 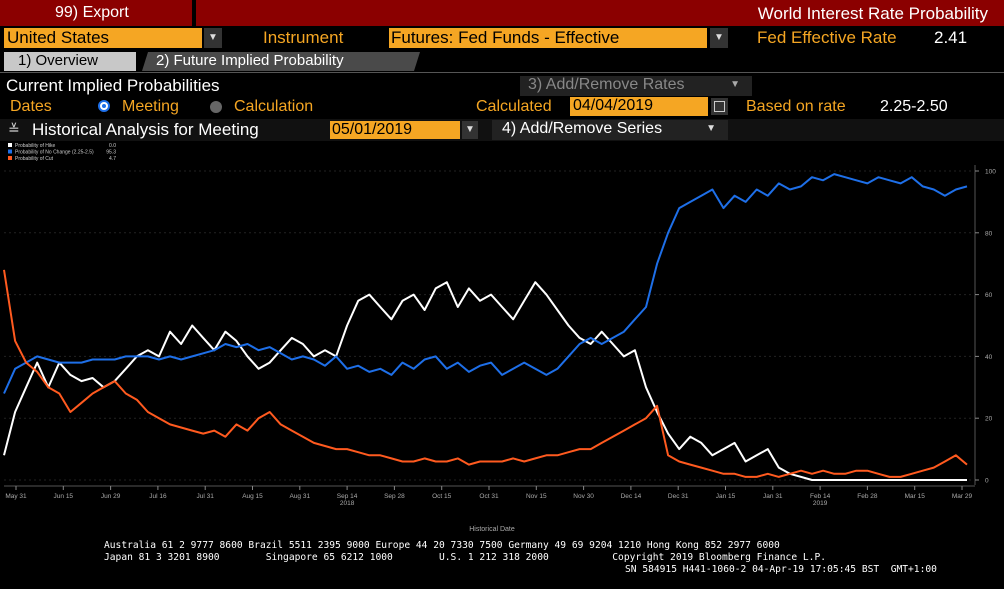 What do you see at coordinates (582, 128) in the screenshot?
I see `add-remove-series-label: 4) Add/Remove Series` at bounding box center [582, 128].